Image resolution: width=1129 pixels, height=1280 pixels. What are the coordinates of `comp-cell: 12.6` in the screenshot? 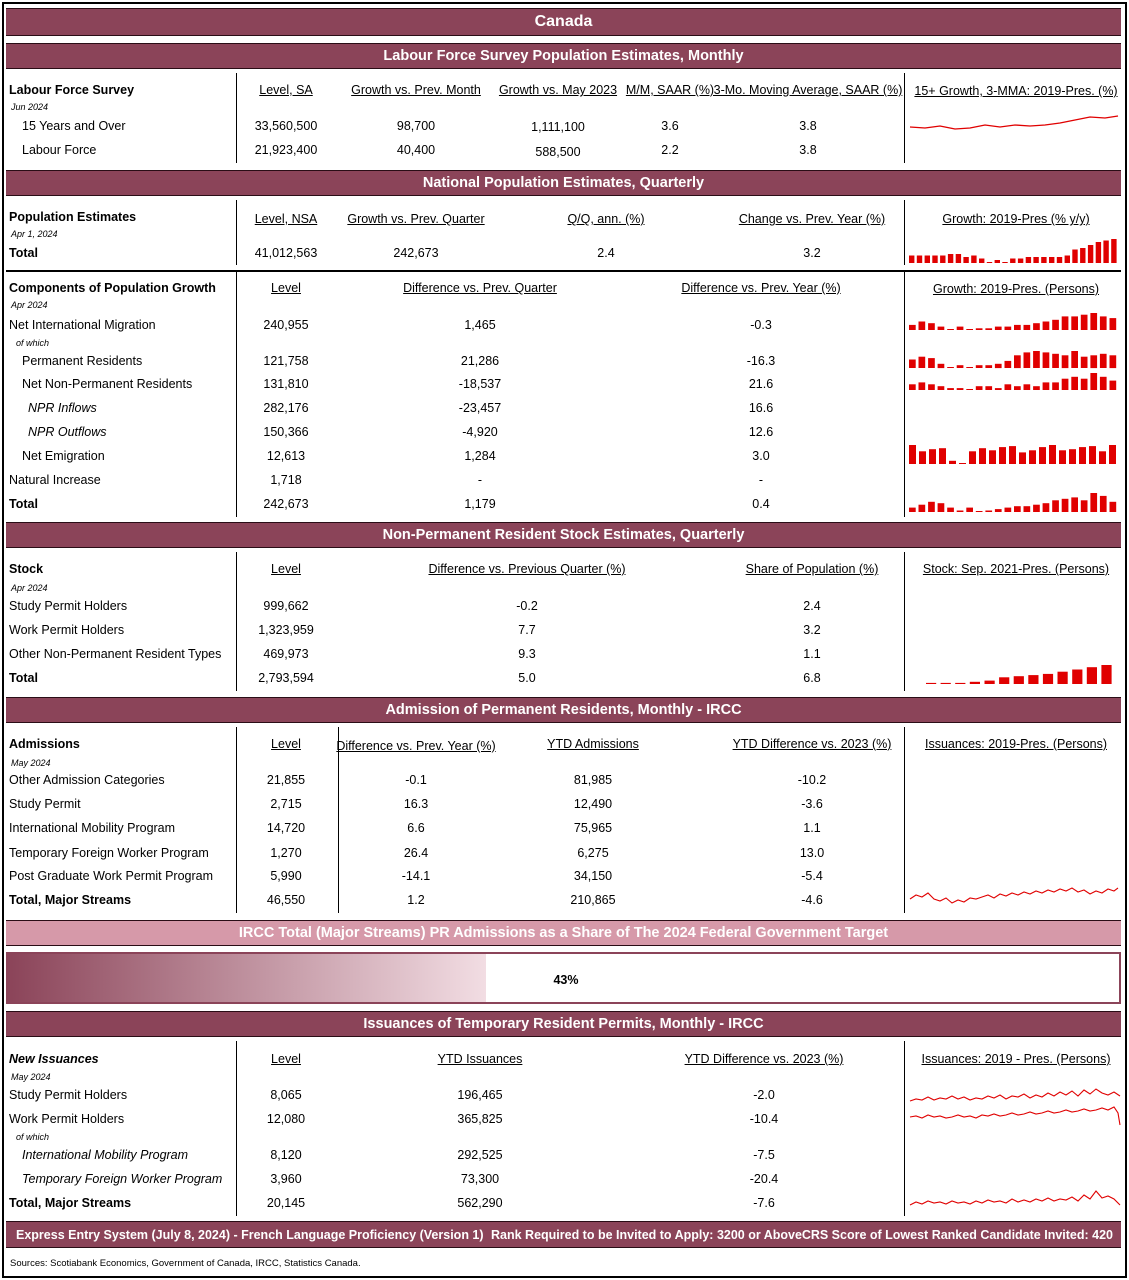 It's located at (761, 432).